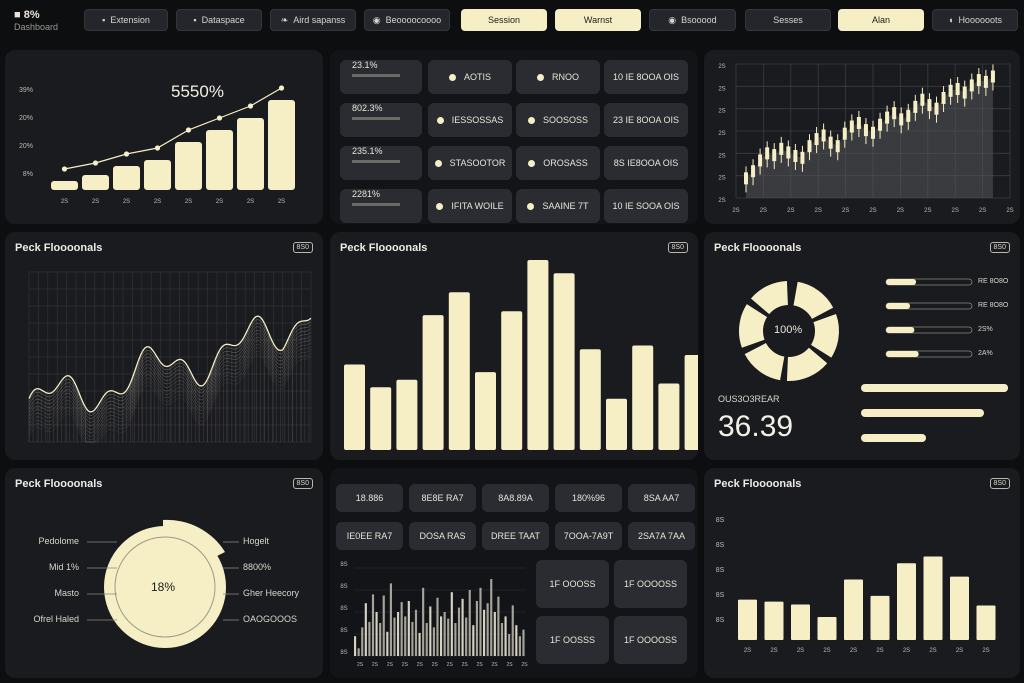 This screenshot has width=1024, height=683. I want to click on nav-button-6: Warnst, so click(598, 20).